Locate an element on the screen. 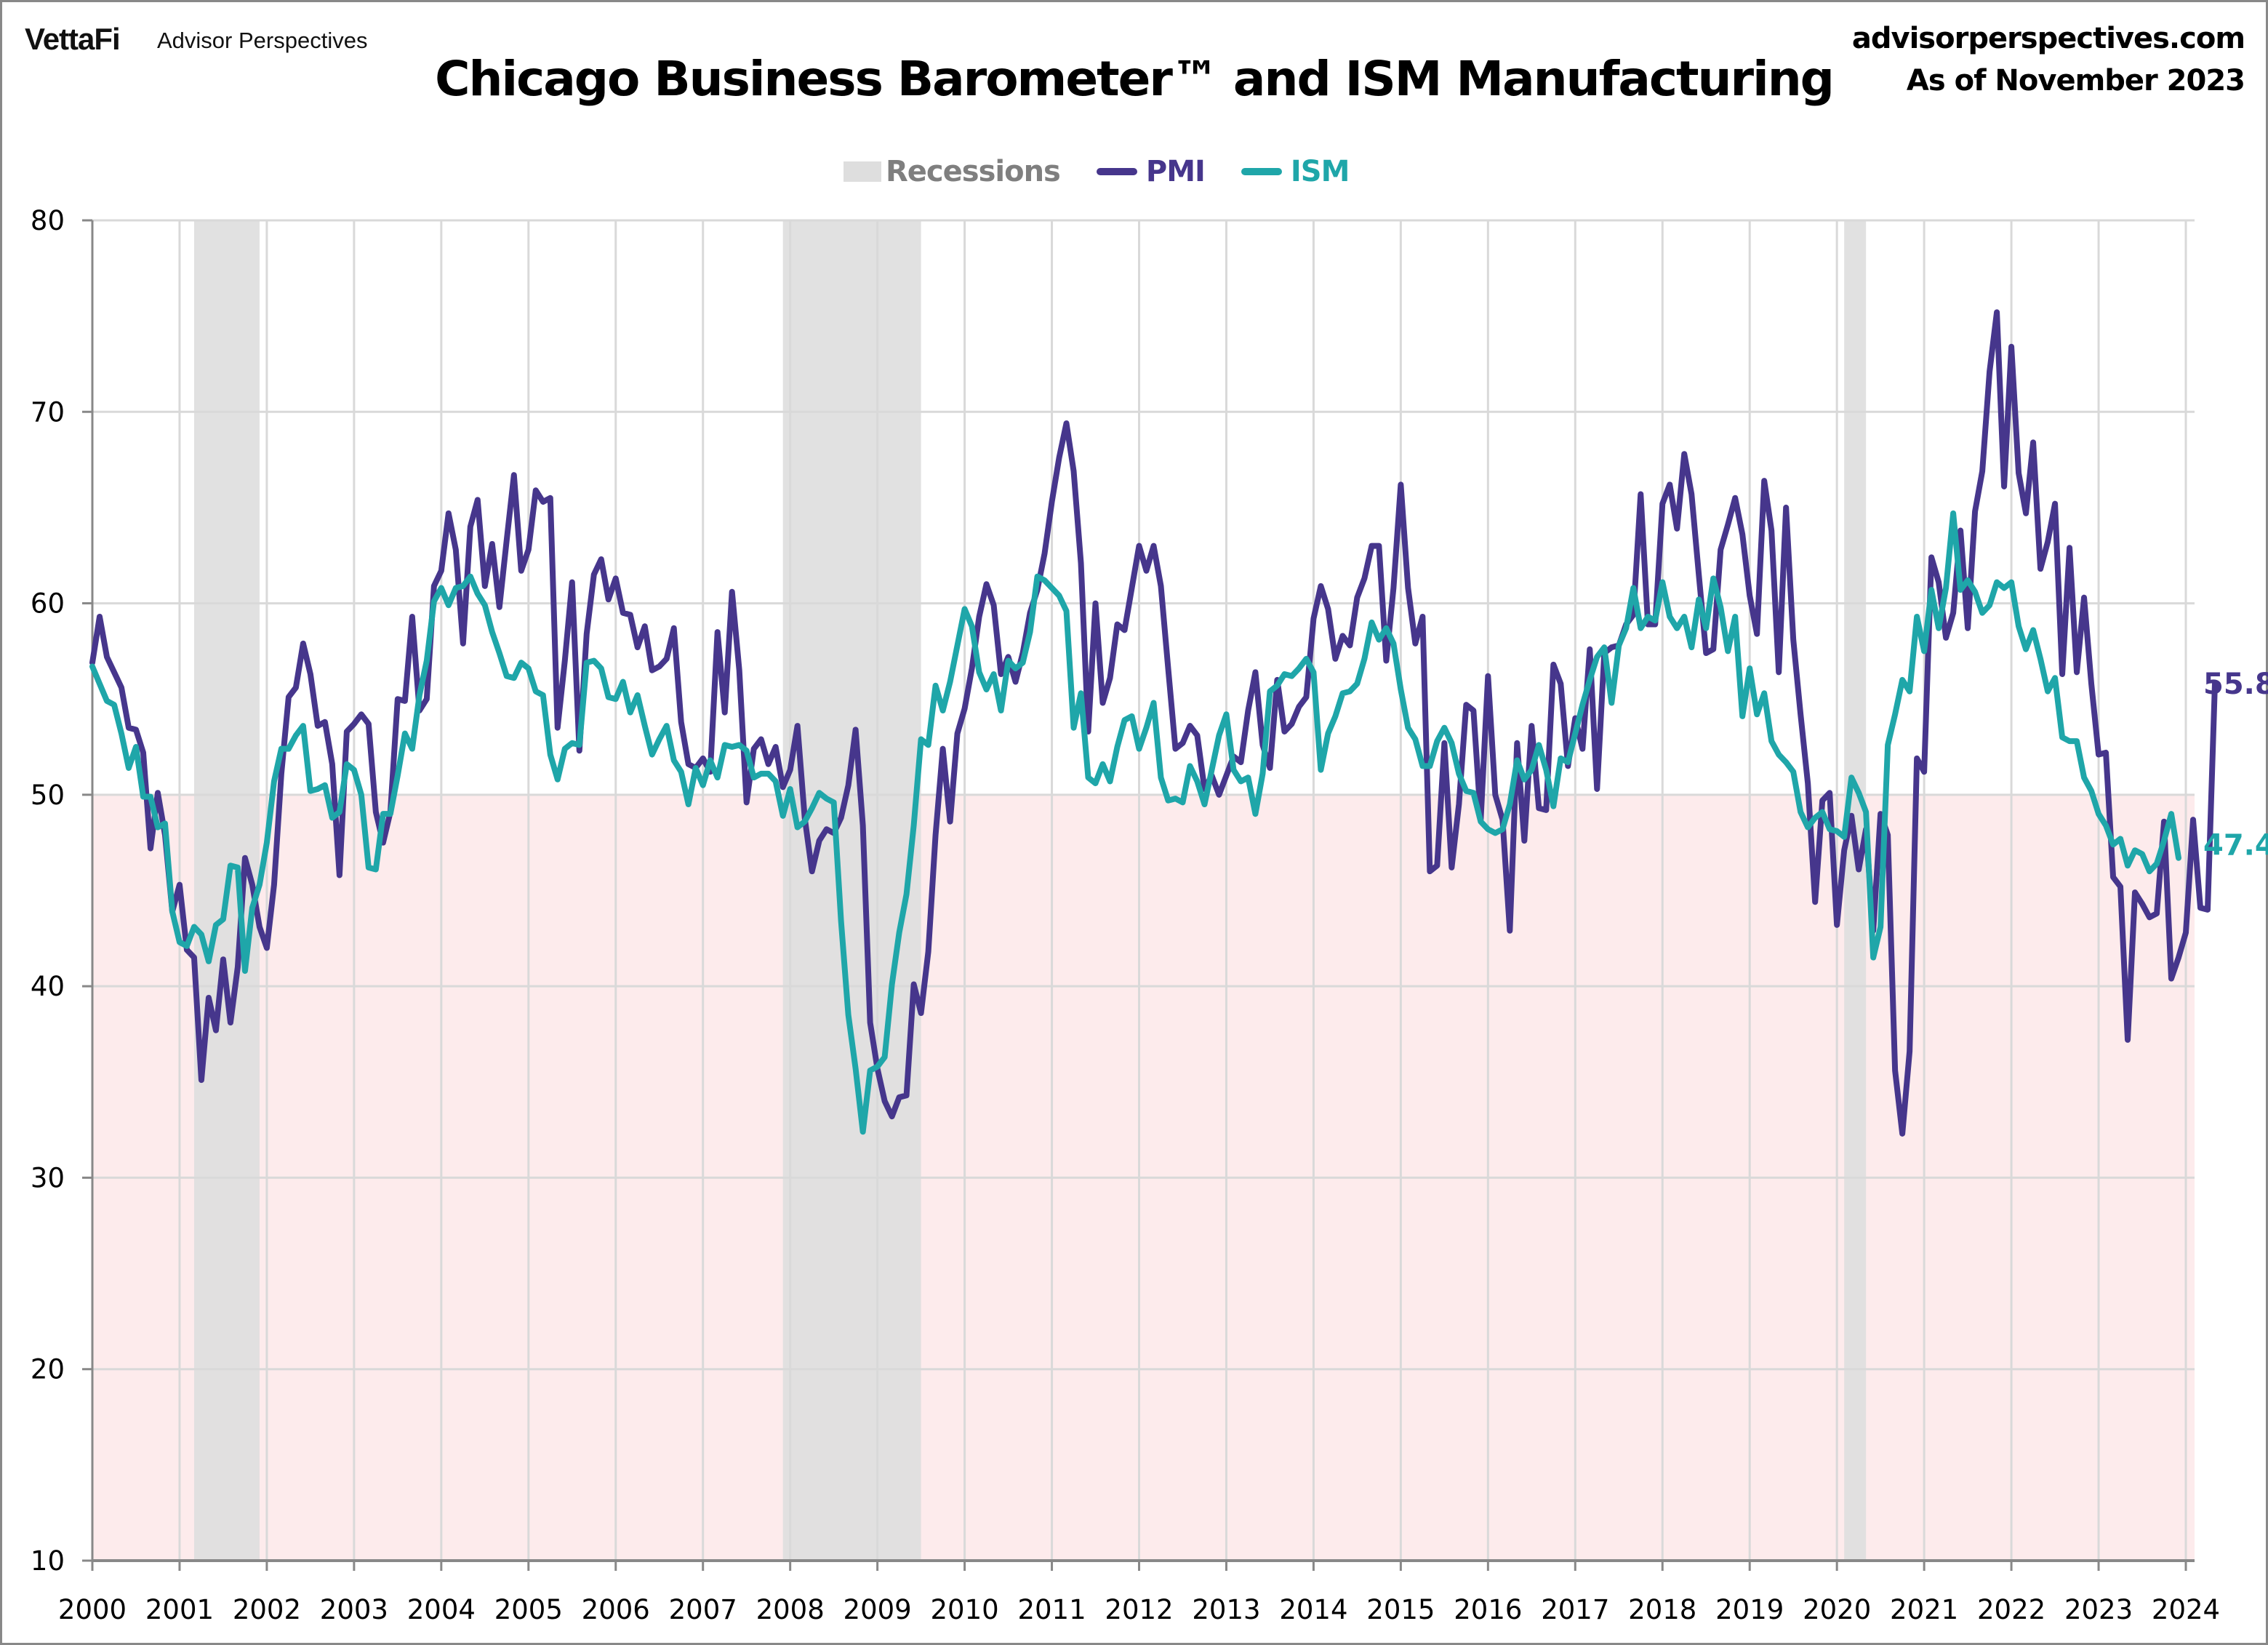 The width and height of the screenshot is (2268, 1645). recession-band is located at coordinates (851, 890).